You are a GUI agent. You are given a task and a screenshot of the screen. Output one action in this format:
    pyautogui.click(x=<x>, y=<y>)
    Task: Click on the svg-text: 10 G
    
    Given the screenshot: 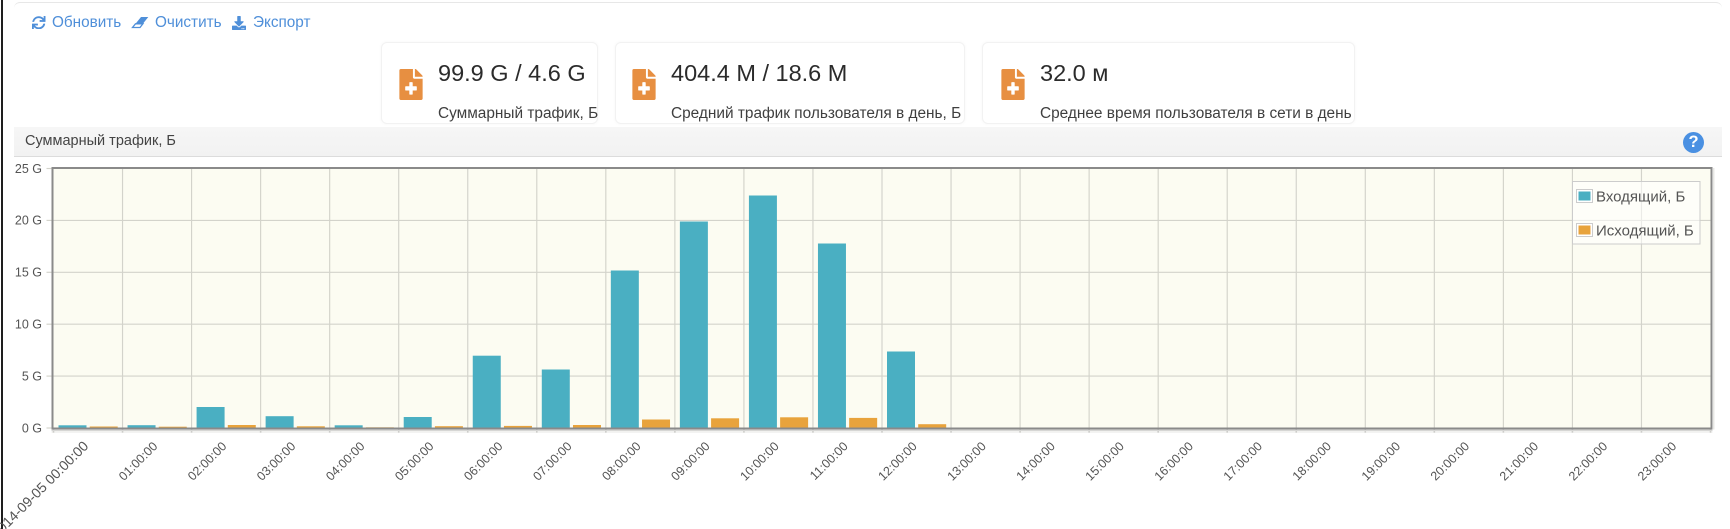 What is the action you would take?
    pyautogui.click(x=28, y=325)
    